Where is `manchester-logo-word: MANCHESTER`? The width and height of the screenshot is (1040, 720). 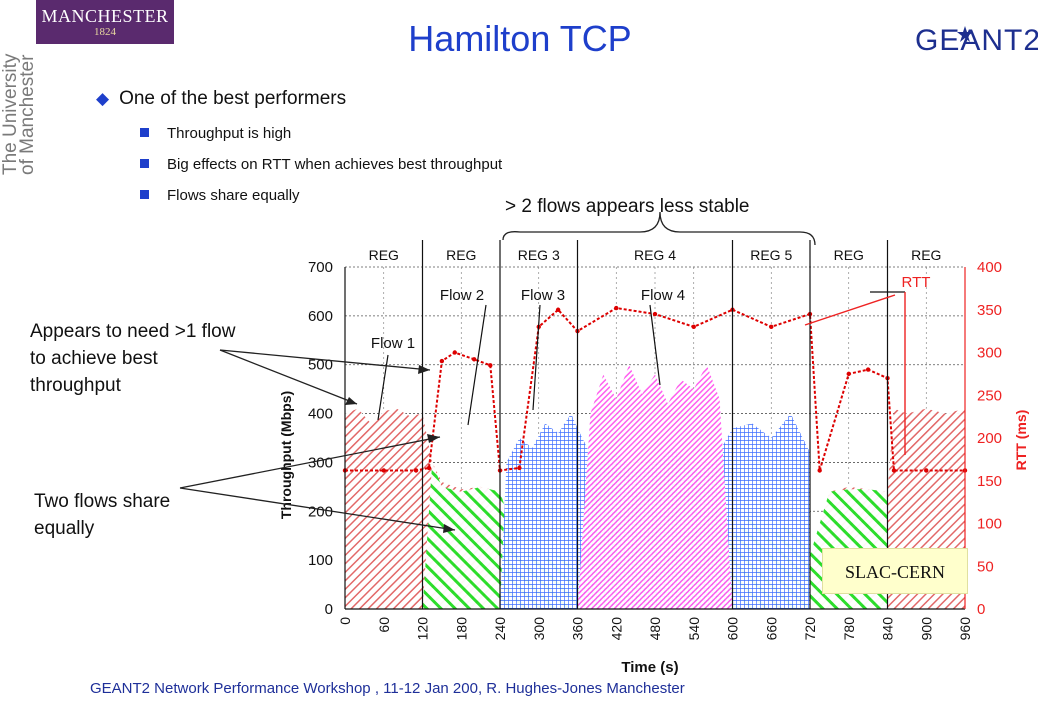 manchester-logo-word: MANCHESTER is located at coordinates (105, 16).